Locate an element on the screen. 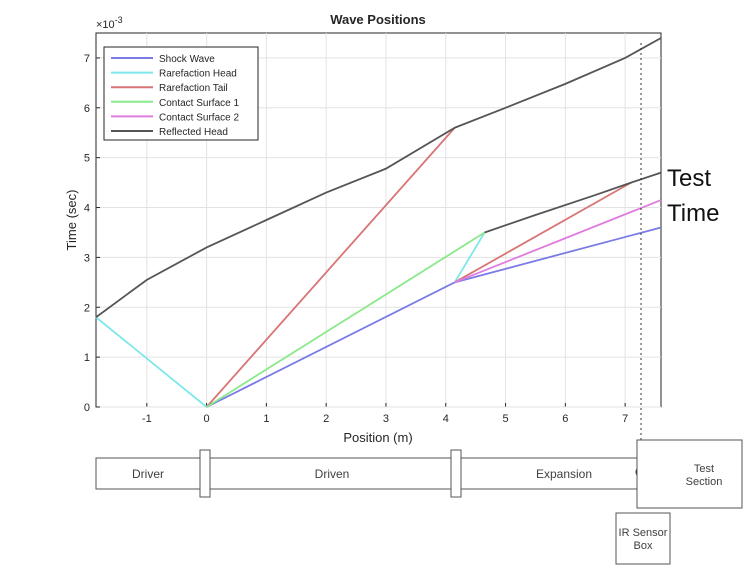  y-tick-label: 4 is located at coordinates (87, 209).